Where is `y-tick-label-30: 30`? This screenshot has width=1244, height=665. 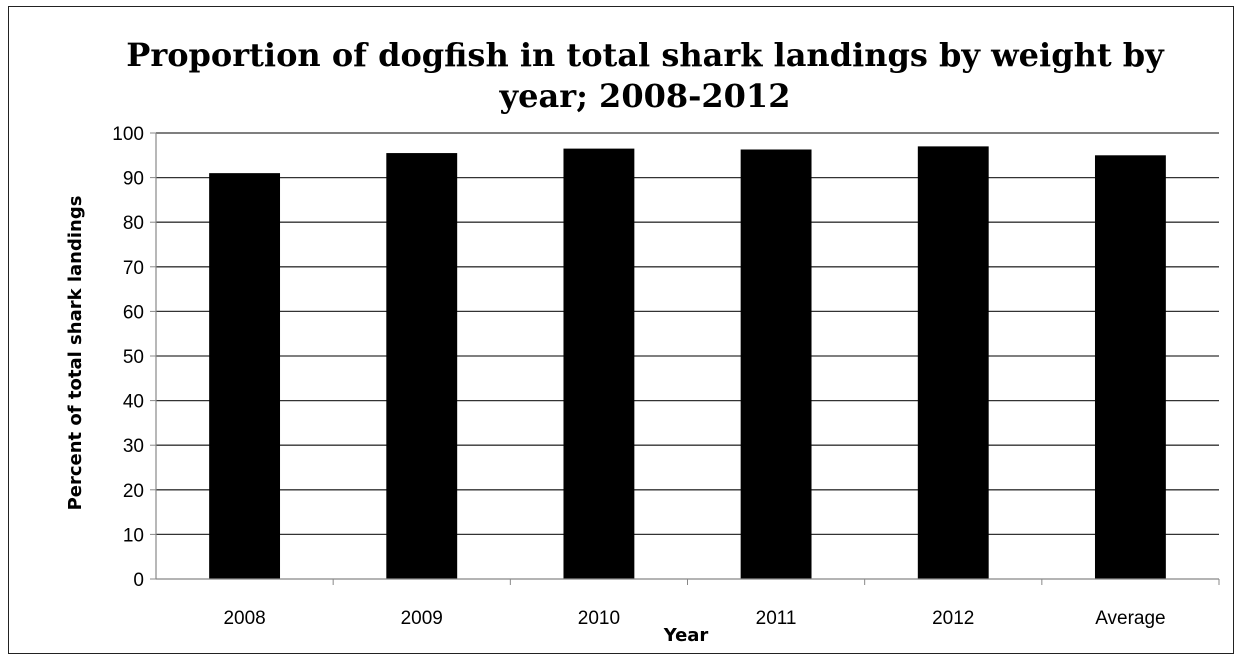
y-tick-label-30: 30 is located at coordinates (133, 446).